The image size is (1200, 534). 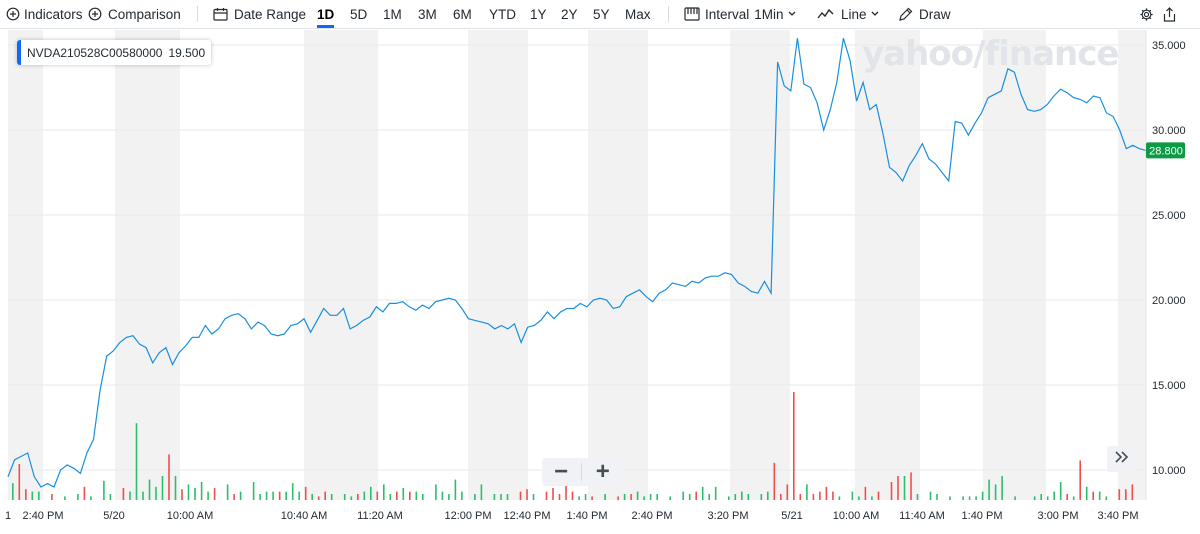 I want to click on zoom-in-icon: +, so click(x=602, y=471).